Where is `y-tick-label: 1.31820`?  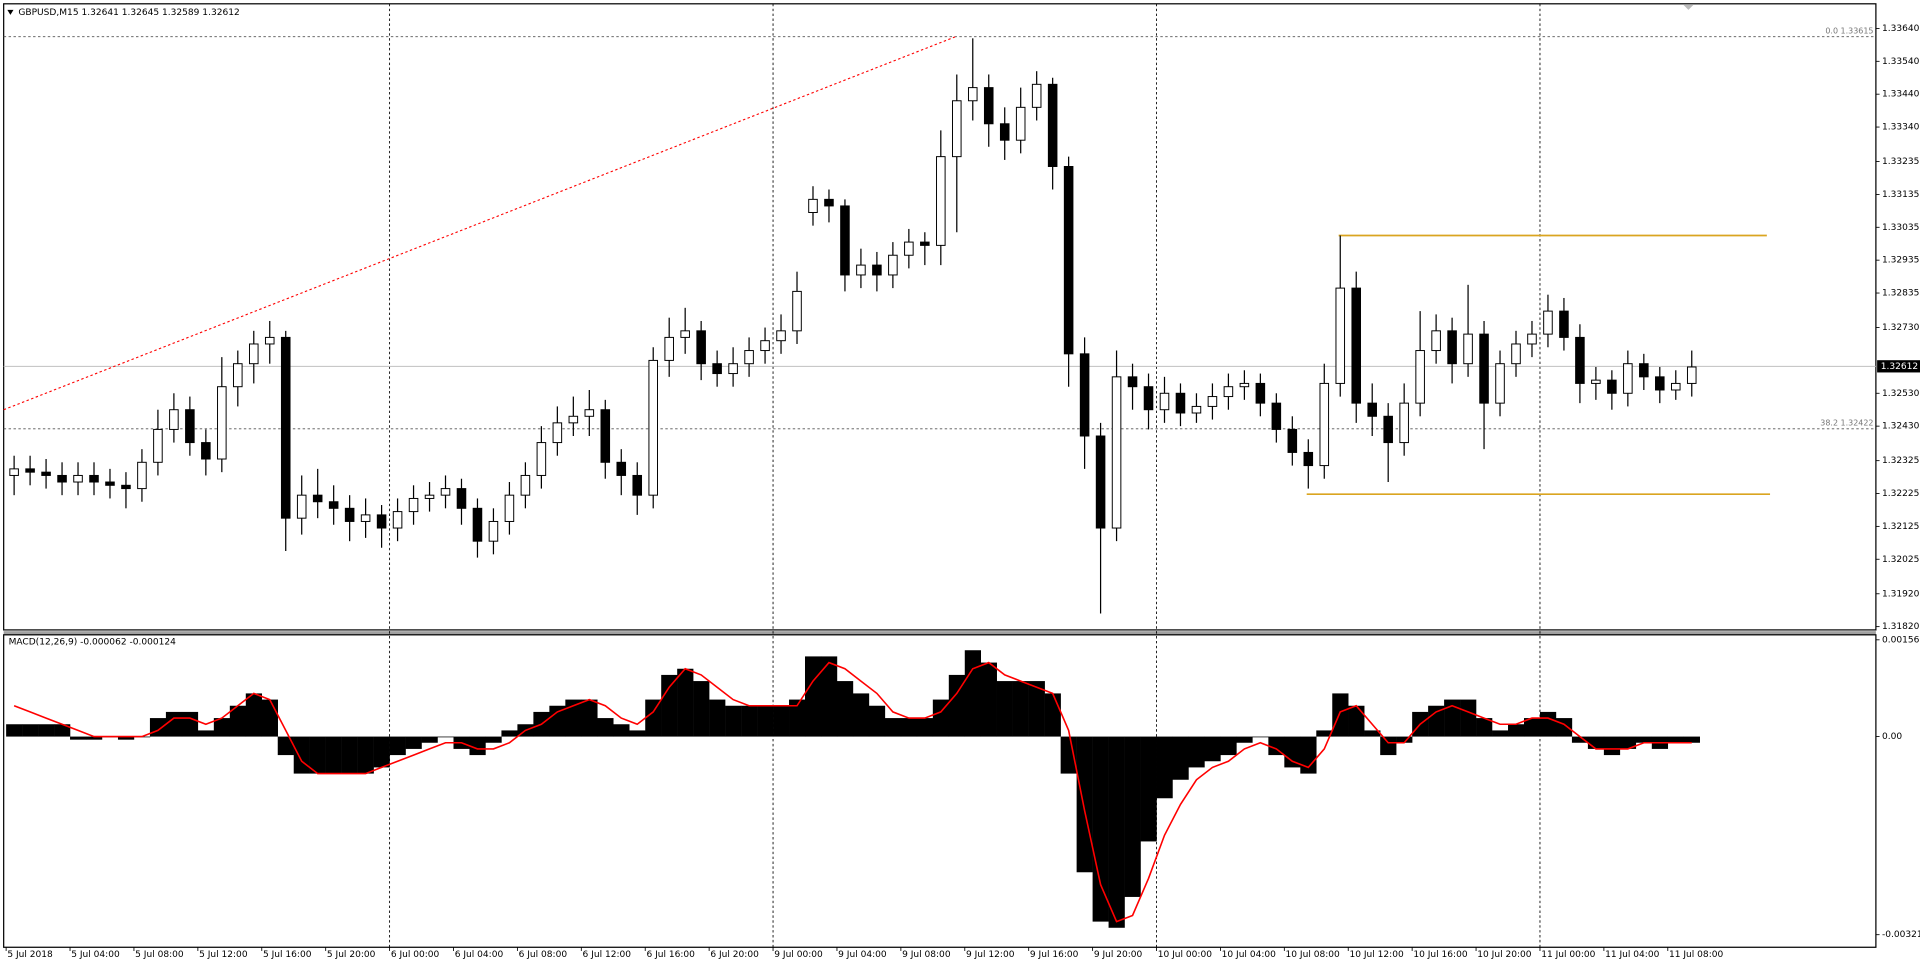 y-tick-label: 1.31820 is located at coordinates (1901, 627).